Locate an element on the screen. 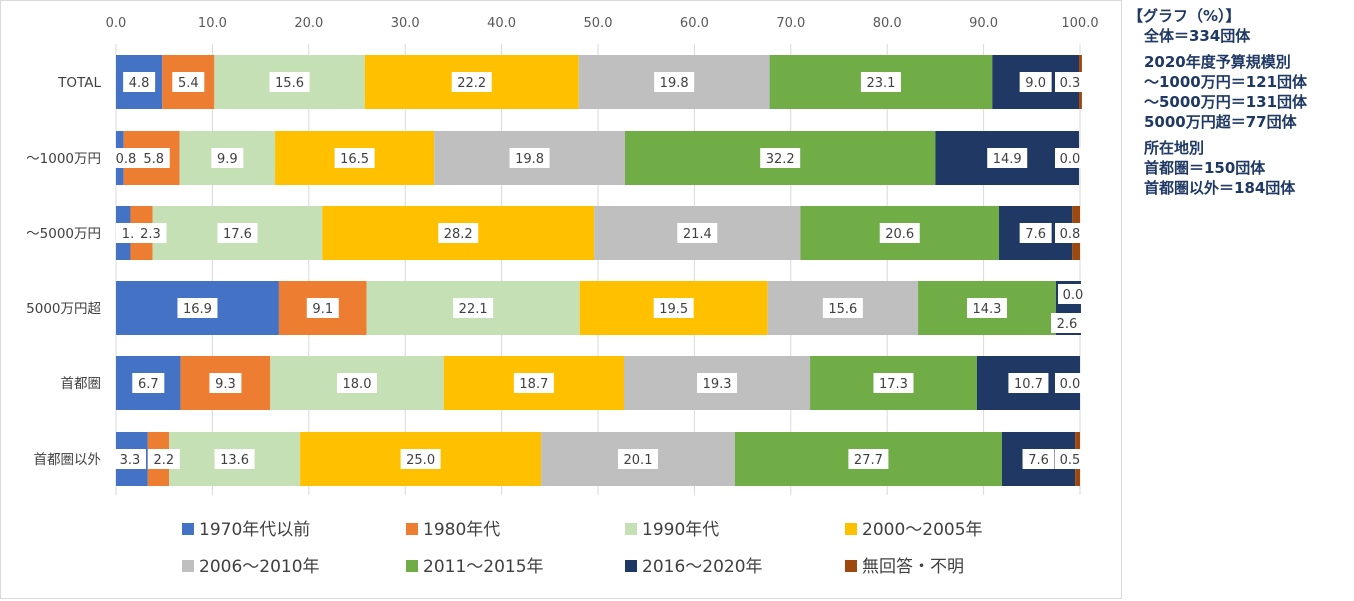 The height and width of the screenshot is (601, 1354). note-budget-3: 5000万円超＝77団体 is located at coordinates (1220, 122).